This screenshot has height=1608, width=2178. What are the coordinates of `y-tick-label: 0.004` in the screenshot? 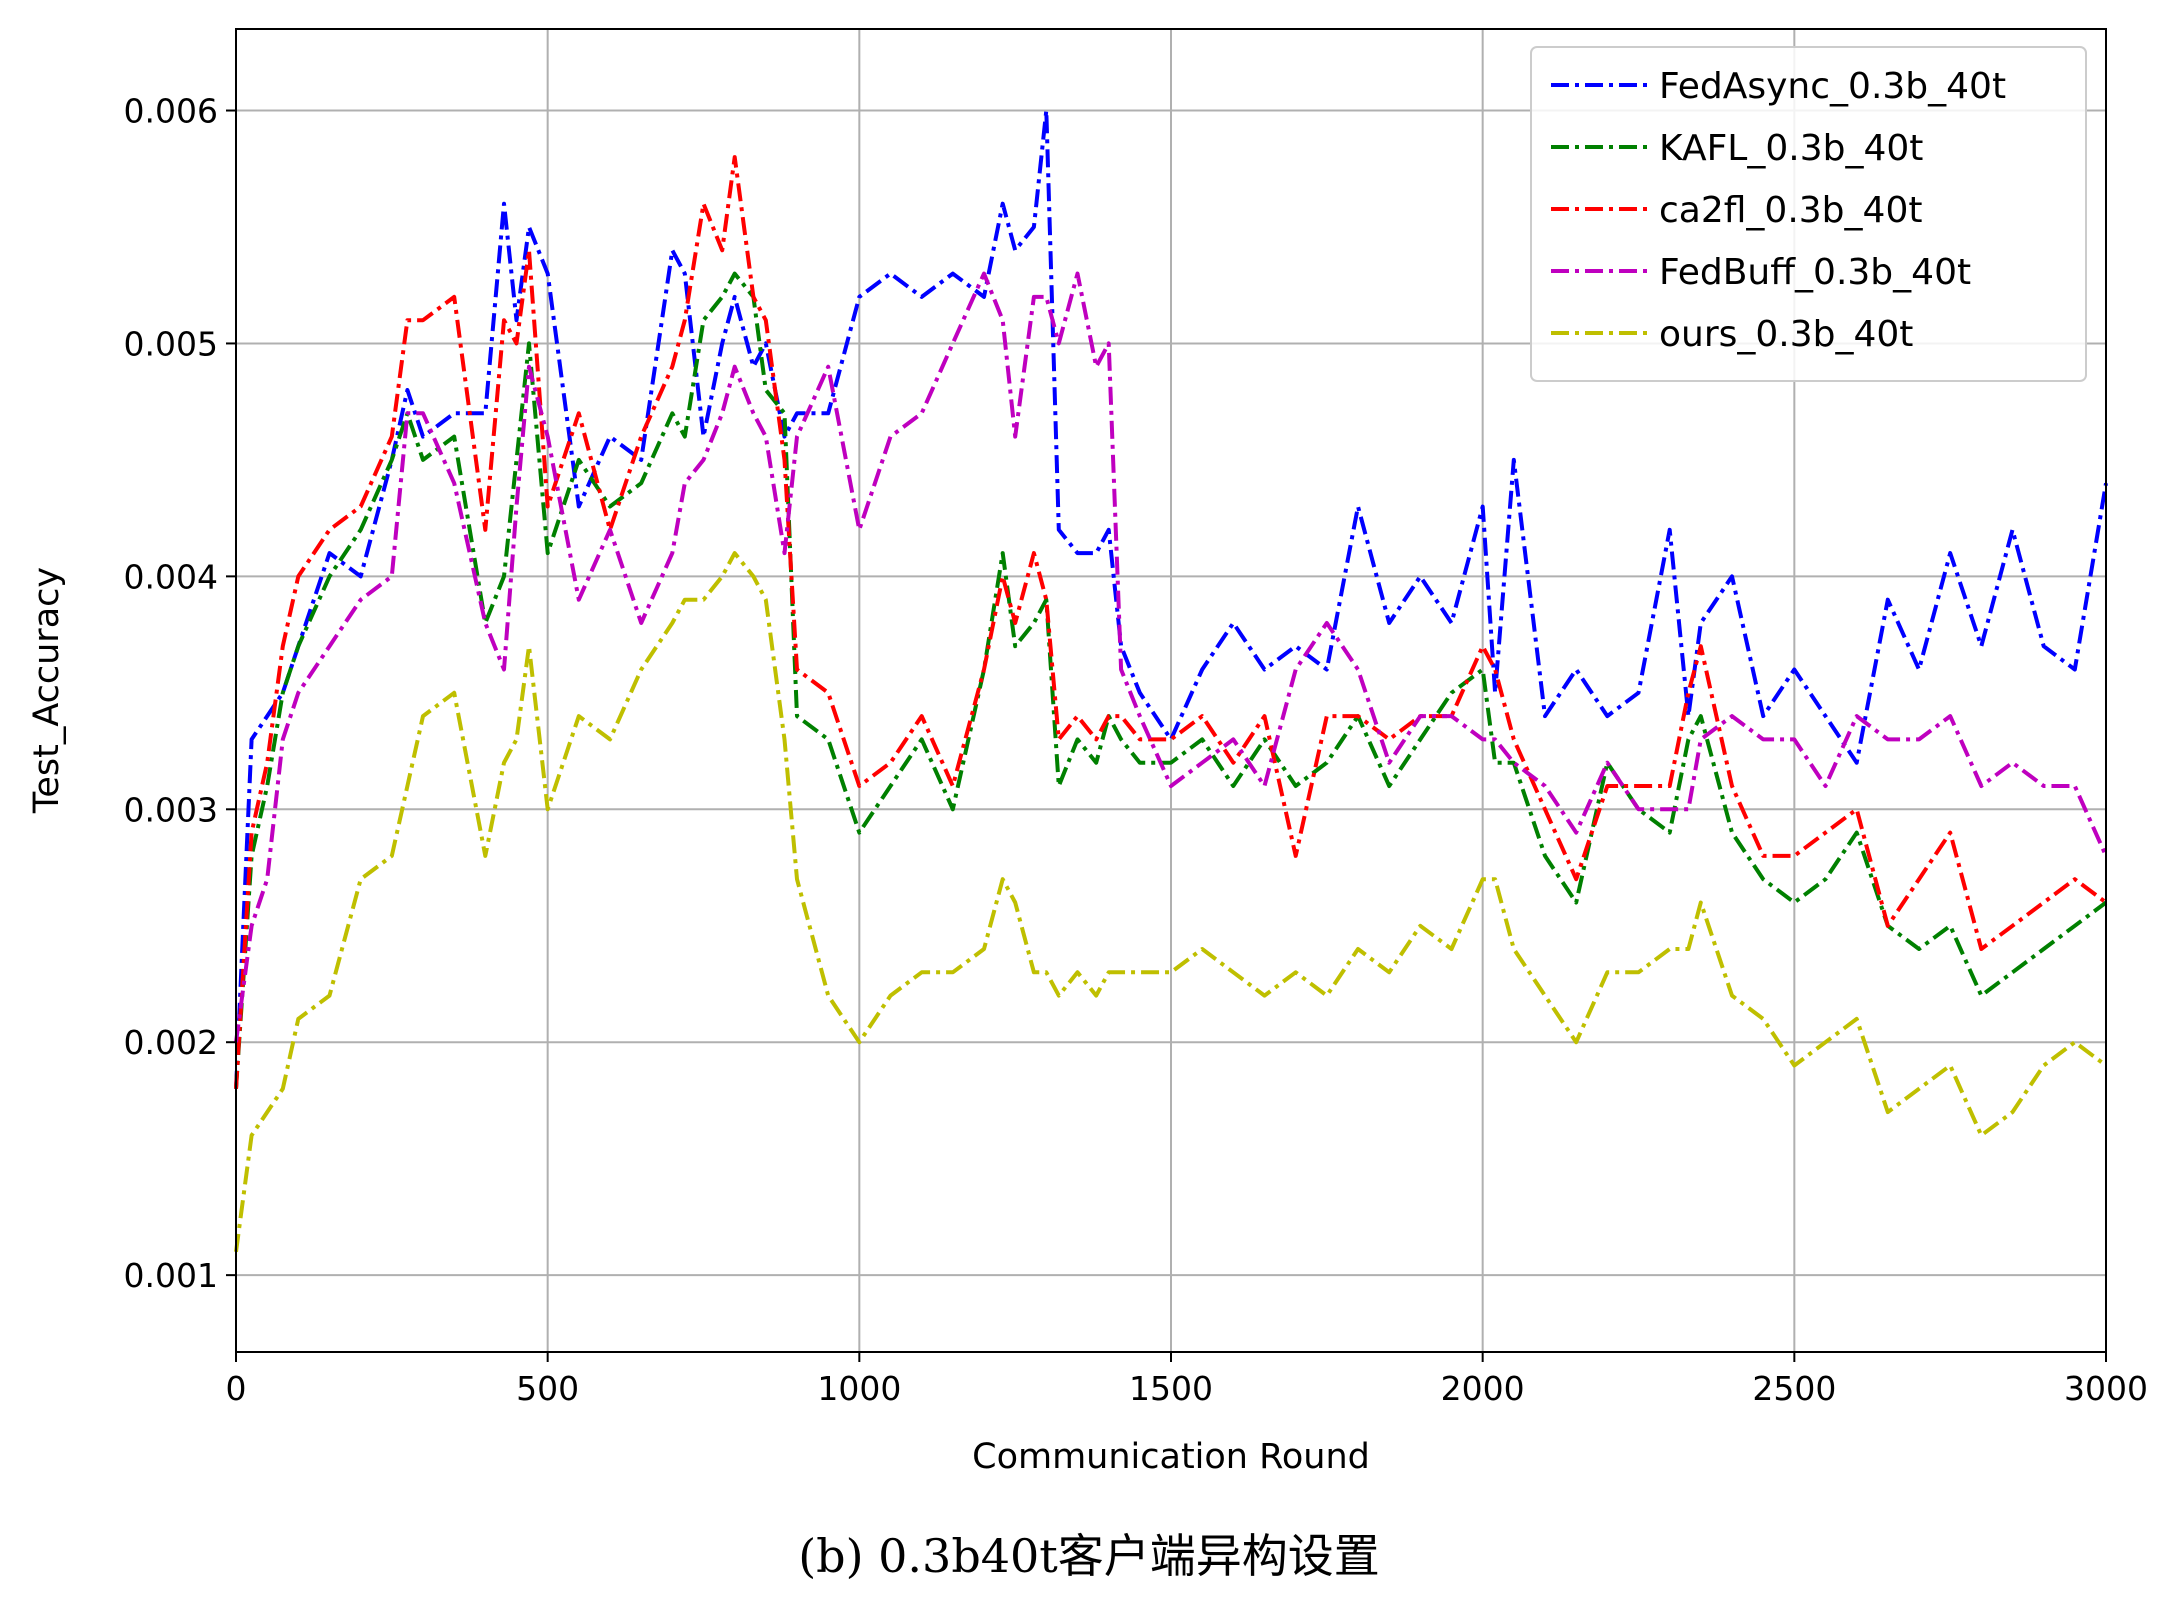 It's located at (171, 576).